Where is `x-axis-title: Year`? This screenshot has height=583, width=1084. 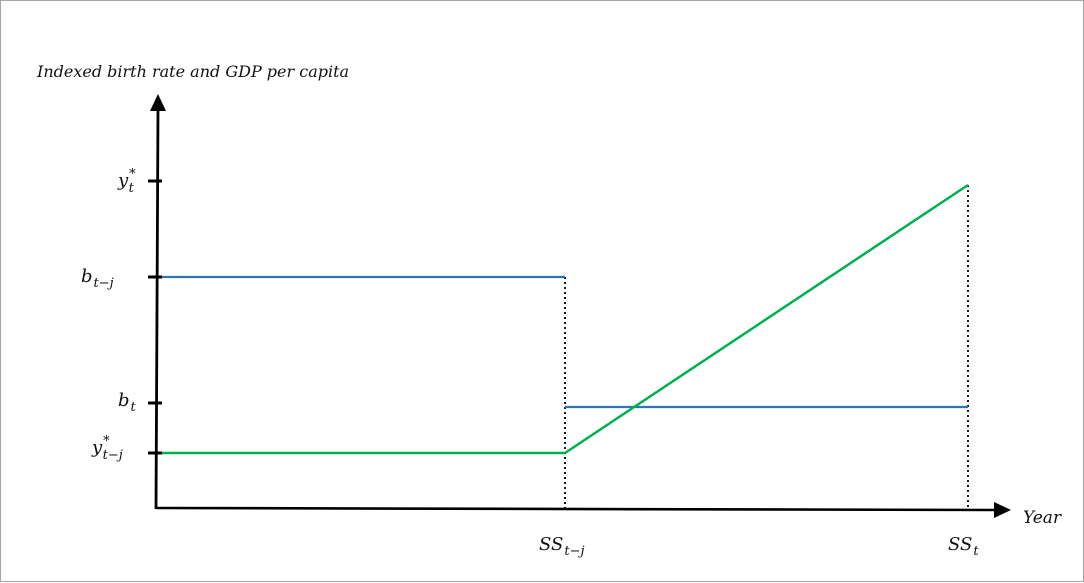 x-axis-title: Year is located at coordinates (1042, 518).